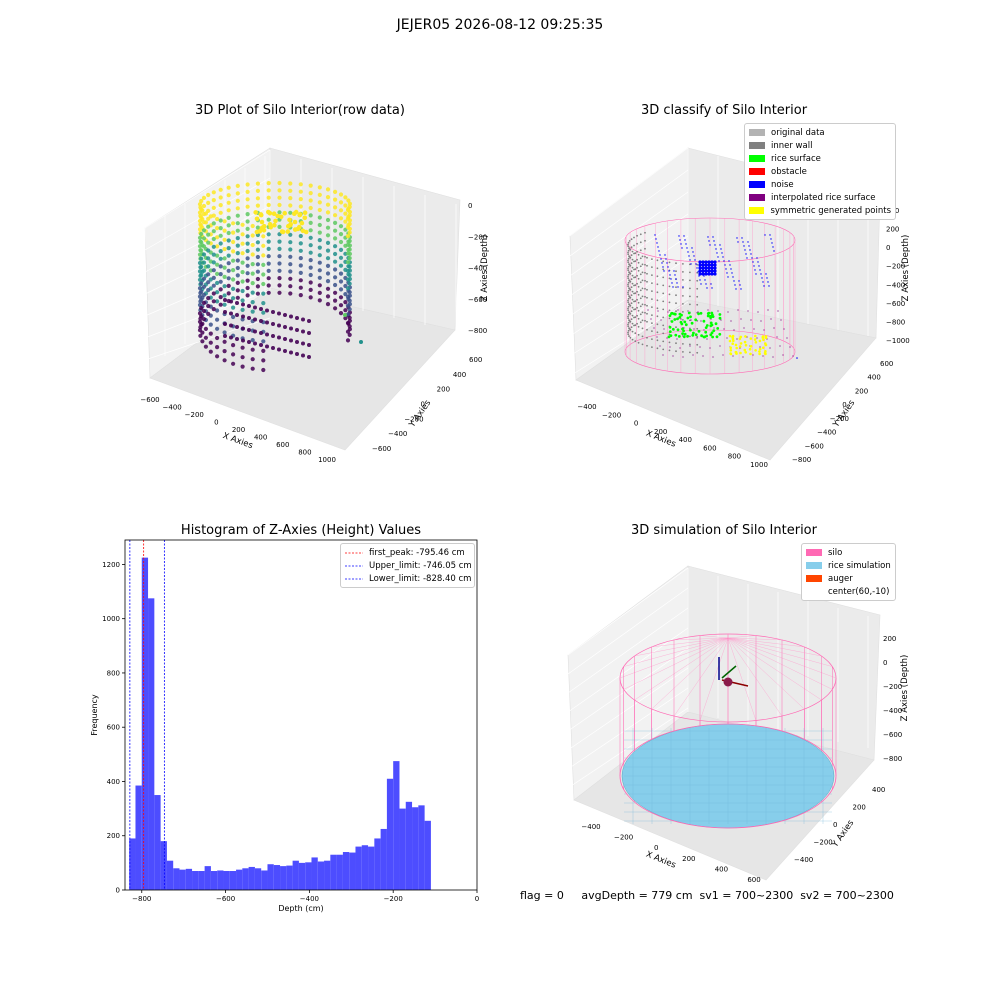 The image size is (1000, 1000). Describe the element at coordinates (282, 445) in the screenshot. I see `x-tick: 600` at that location.